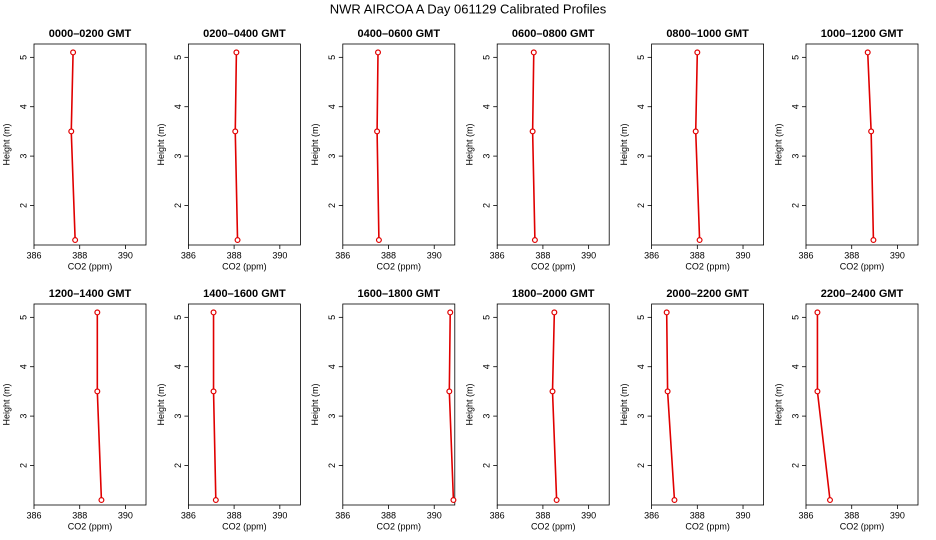  What do you see at coordinates (244, 34) in the screenshot?
I see `panel-title: 0200–0400 GMT` at bounding box center [244, 34].